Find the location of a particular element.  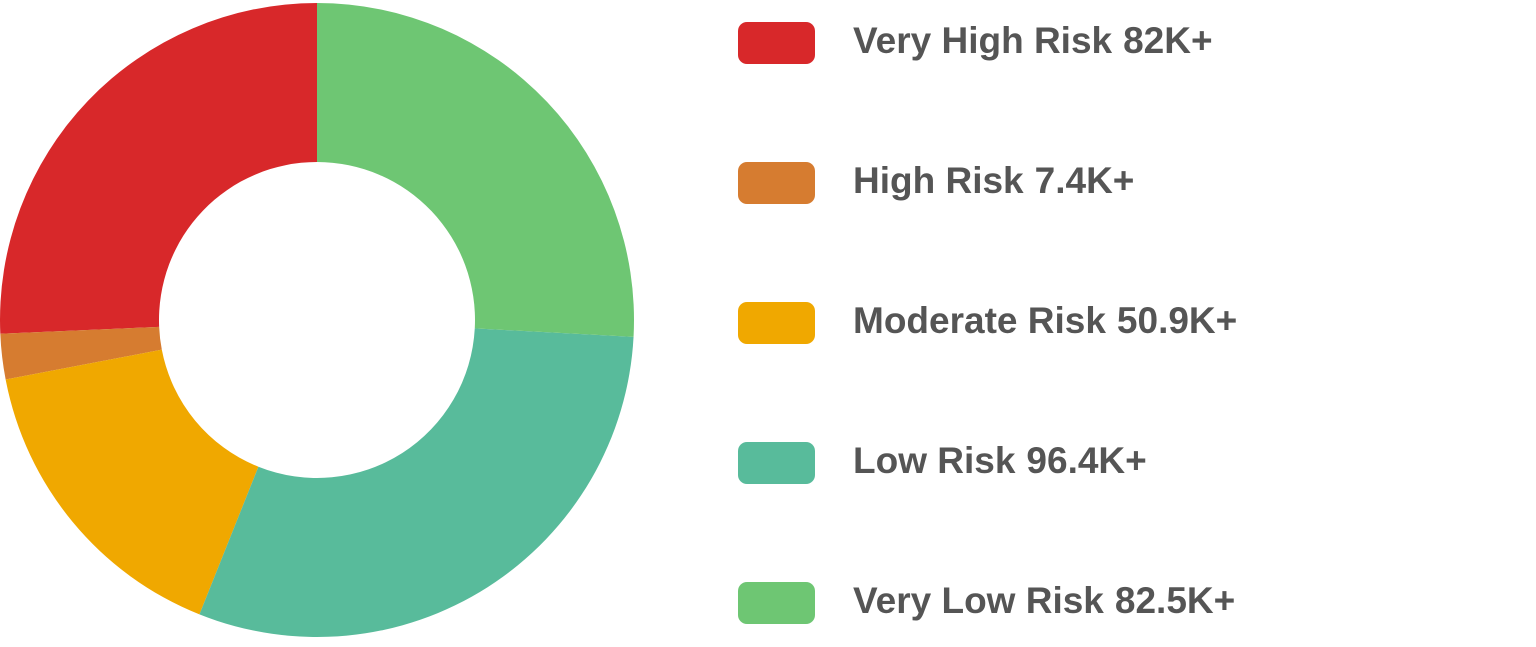

legend-category: Moderate Risk is located at coordinates (979, 320).